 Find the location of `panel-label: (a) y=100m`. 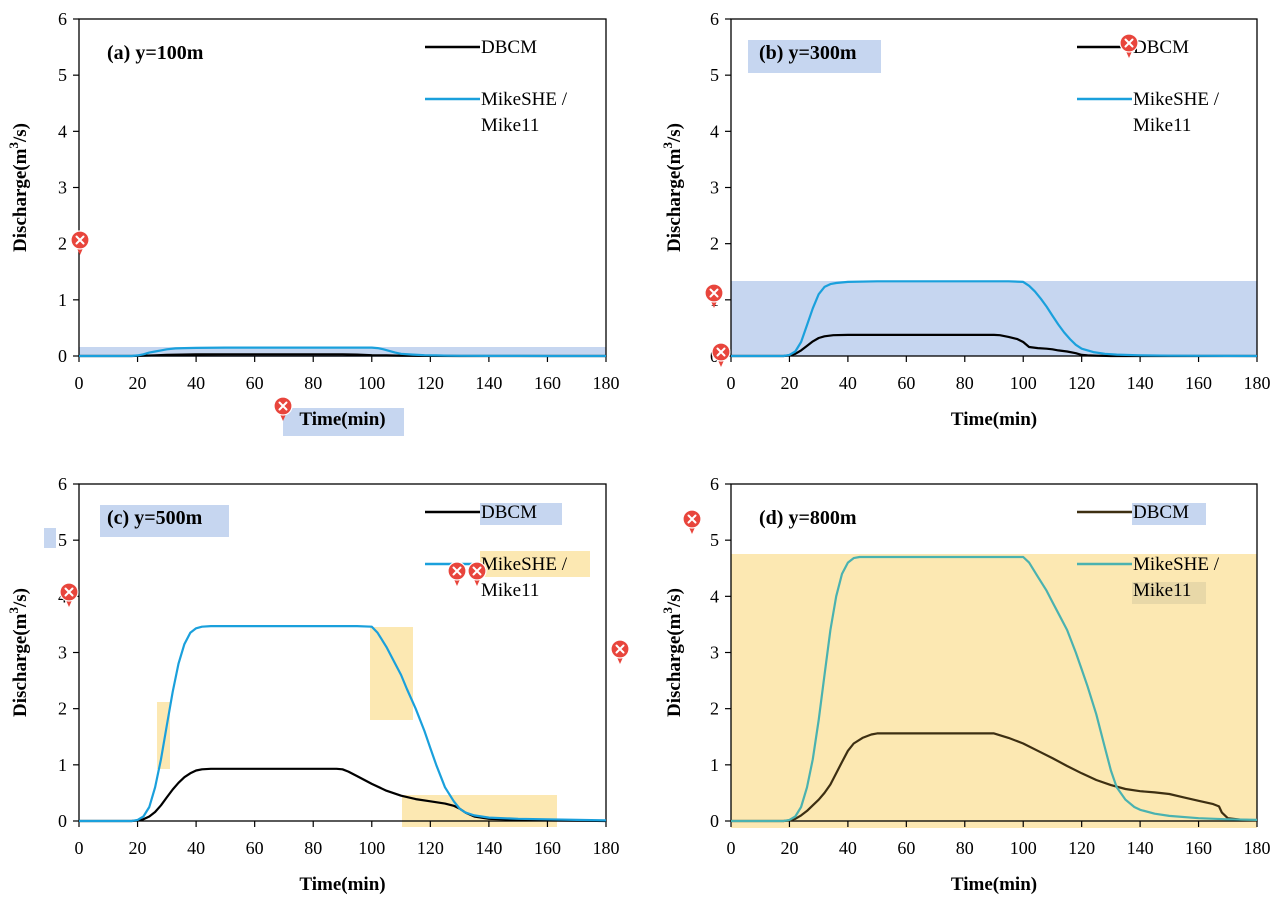

panel-label: (a) y=100m is located at coordinates (155, 53).